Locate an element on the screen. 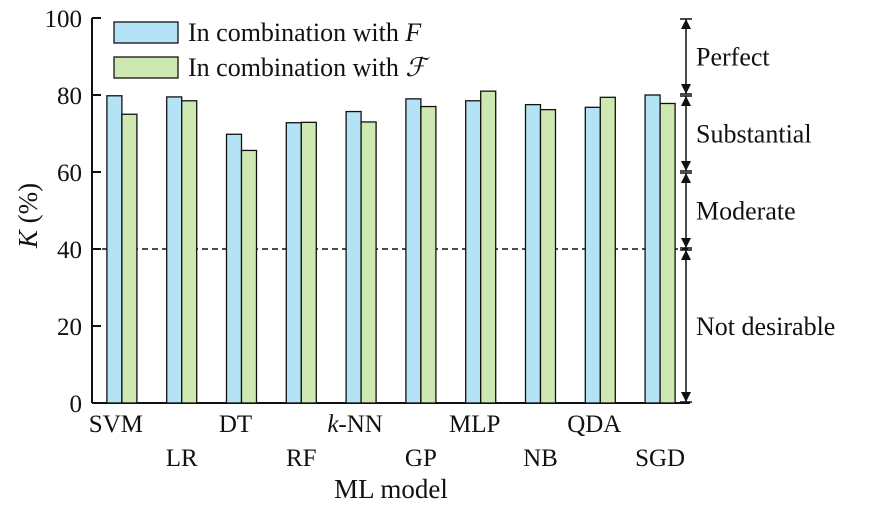  legend-label: In combination with ℱ is located at coordinates (309, 67).